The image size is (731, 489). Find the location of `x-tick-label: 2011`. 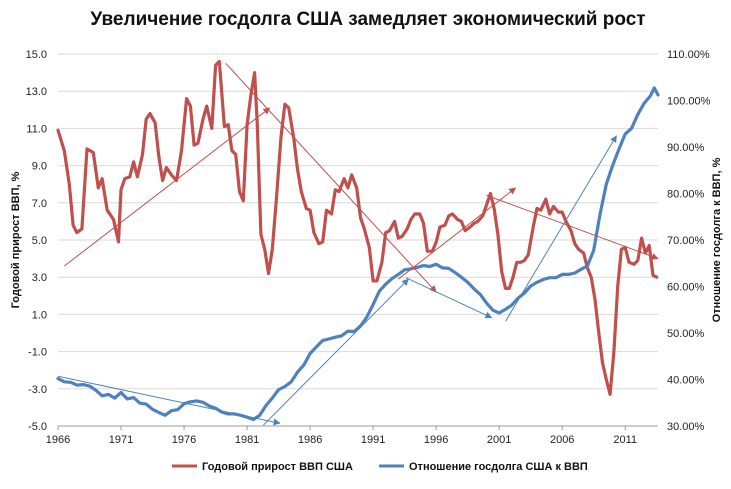

x-tick-label: 2011 is located at coordinates (625, 440).